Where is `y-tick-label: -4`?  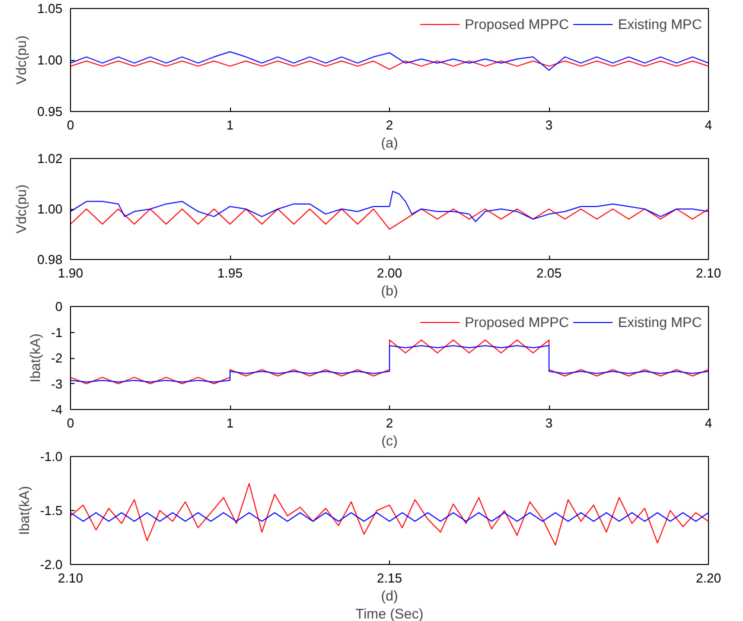 y-tick-label: -4 is located at coordinates (56, 409).